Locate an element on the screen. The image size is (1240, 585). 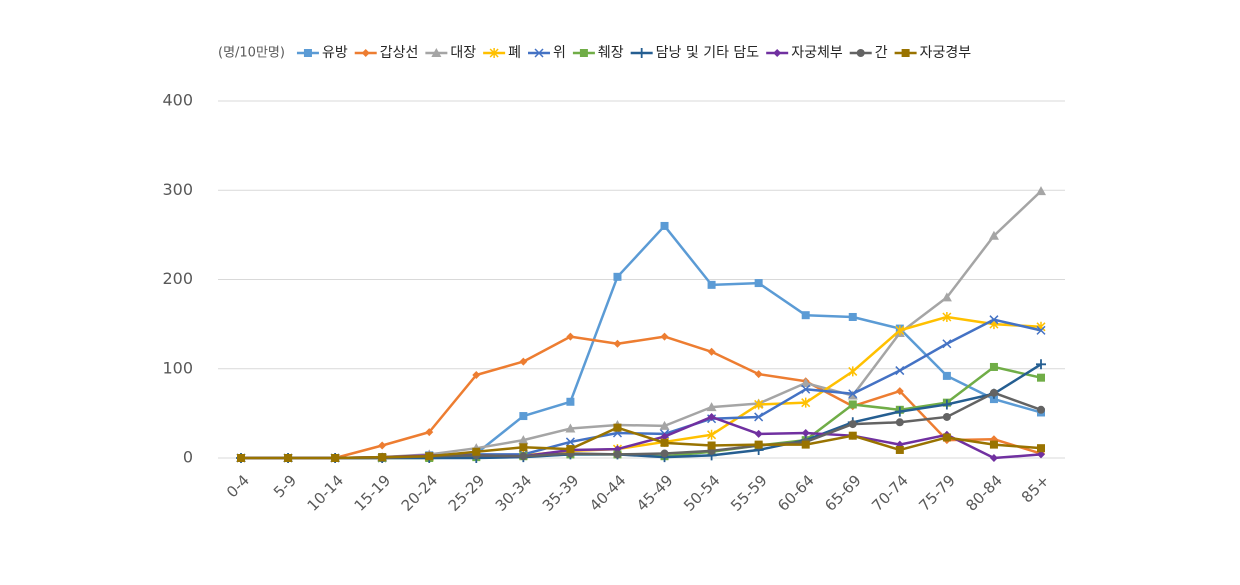
legend-label: 간 is located at coordinates (881, 53).